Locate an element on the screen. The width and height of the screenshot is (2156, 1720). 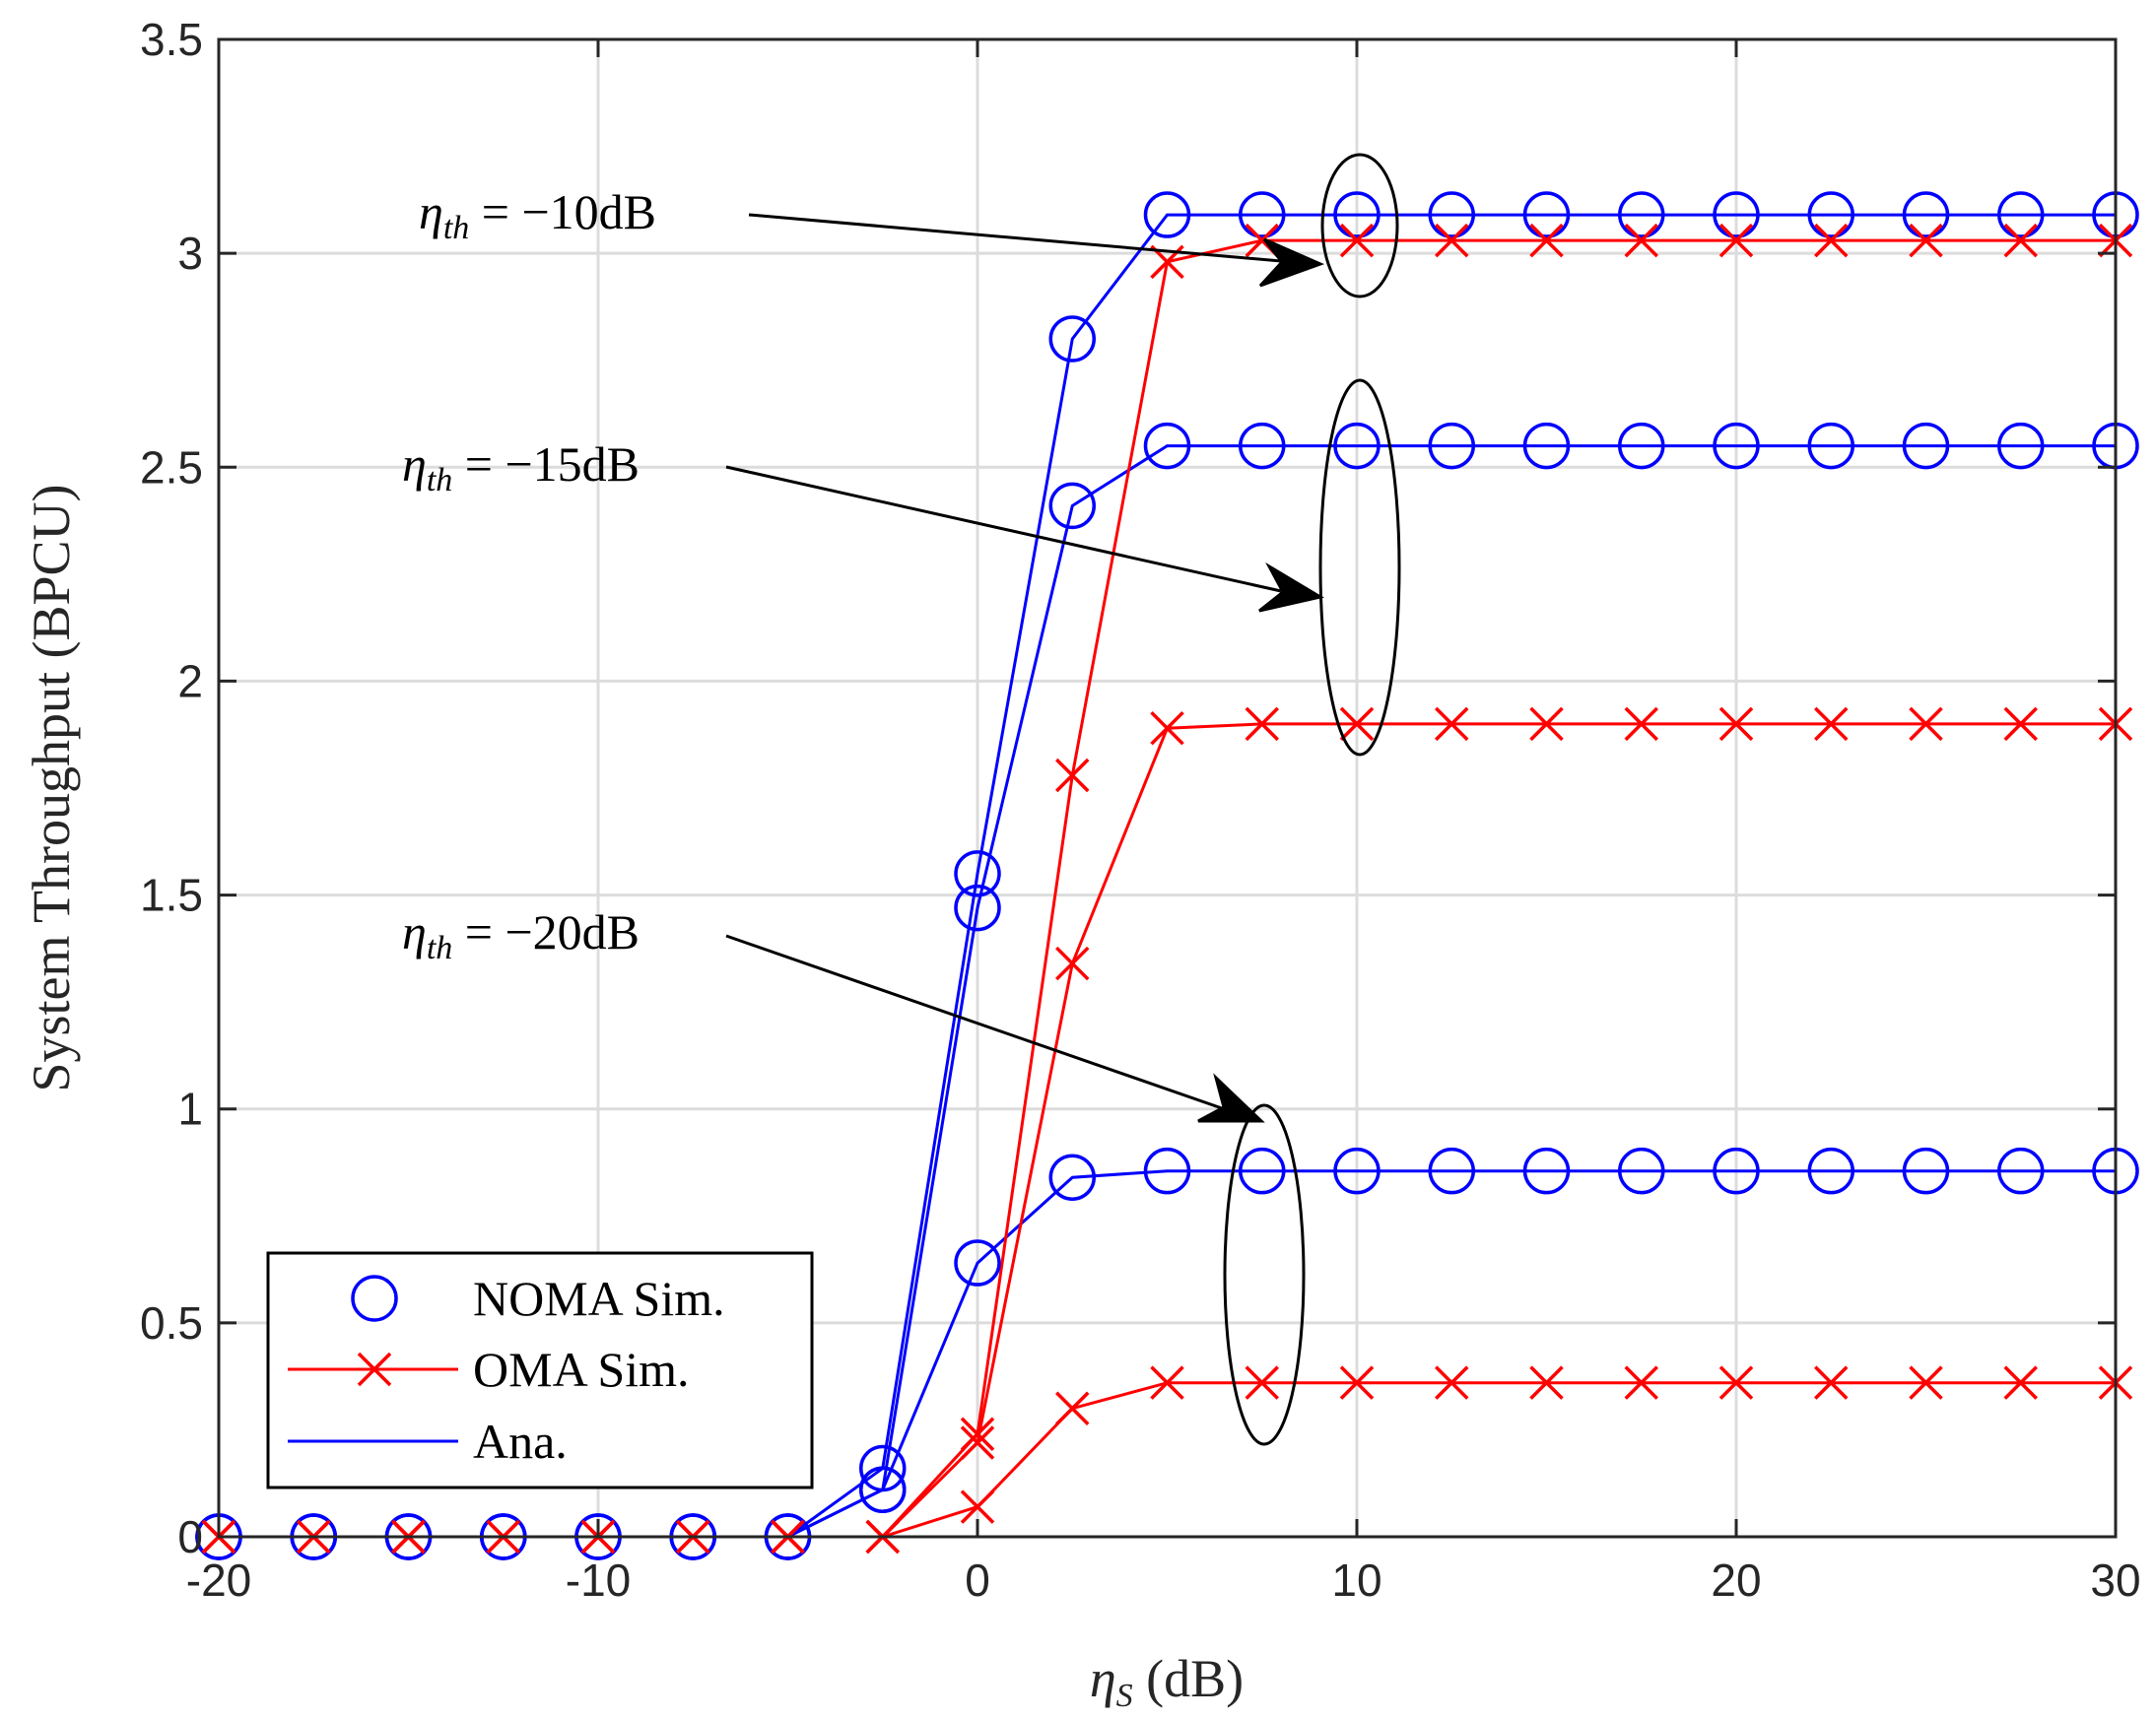
legend-oma-marker is located at coordinates (375, 1369).